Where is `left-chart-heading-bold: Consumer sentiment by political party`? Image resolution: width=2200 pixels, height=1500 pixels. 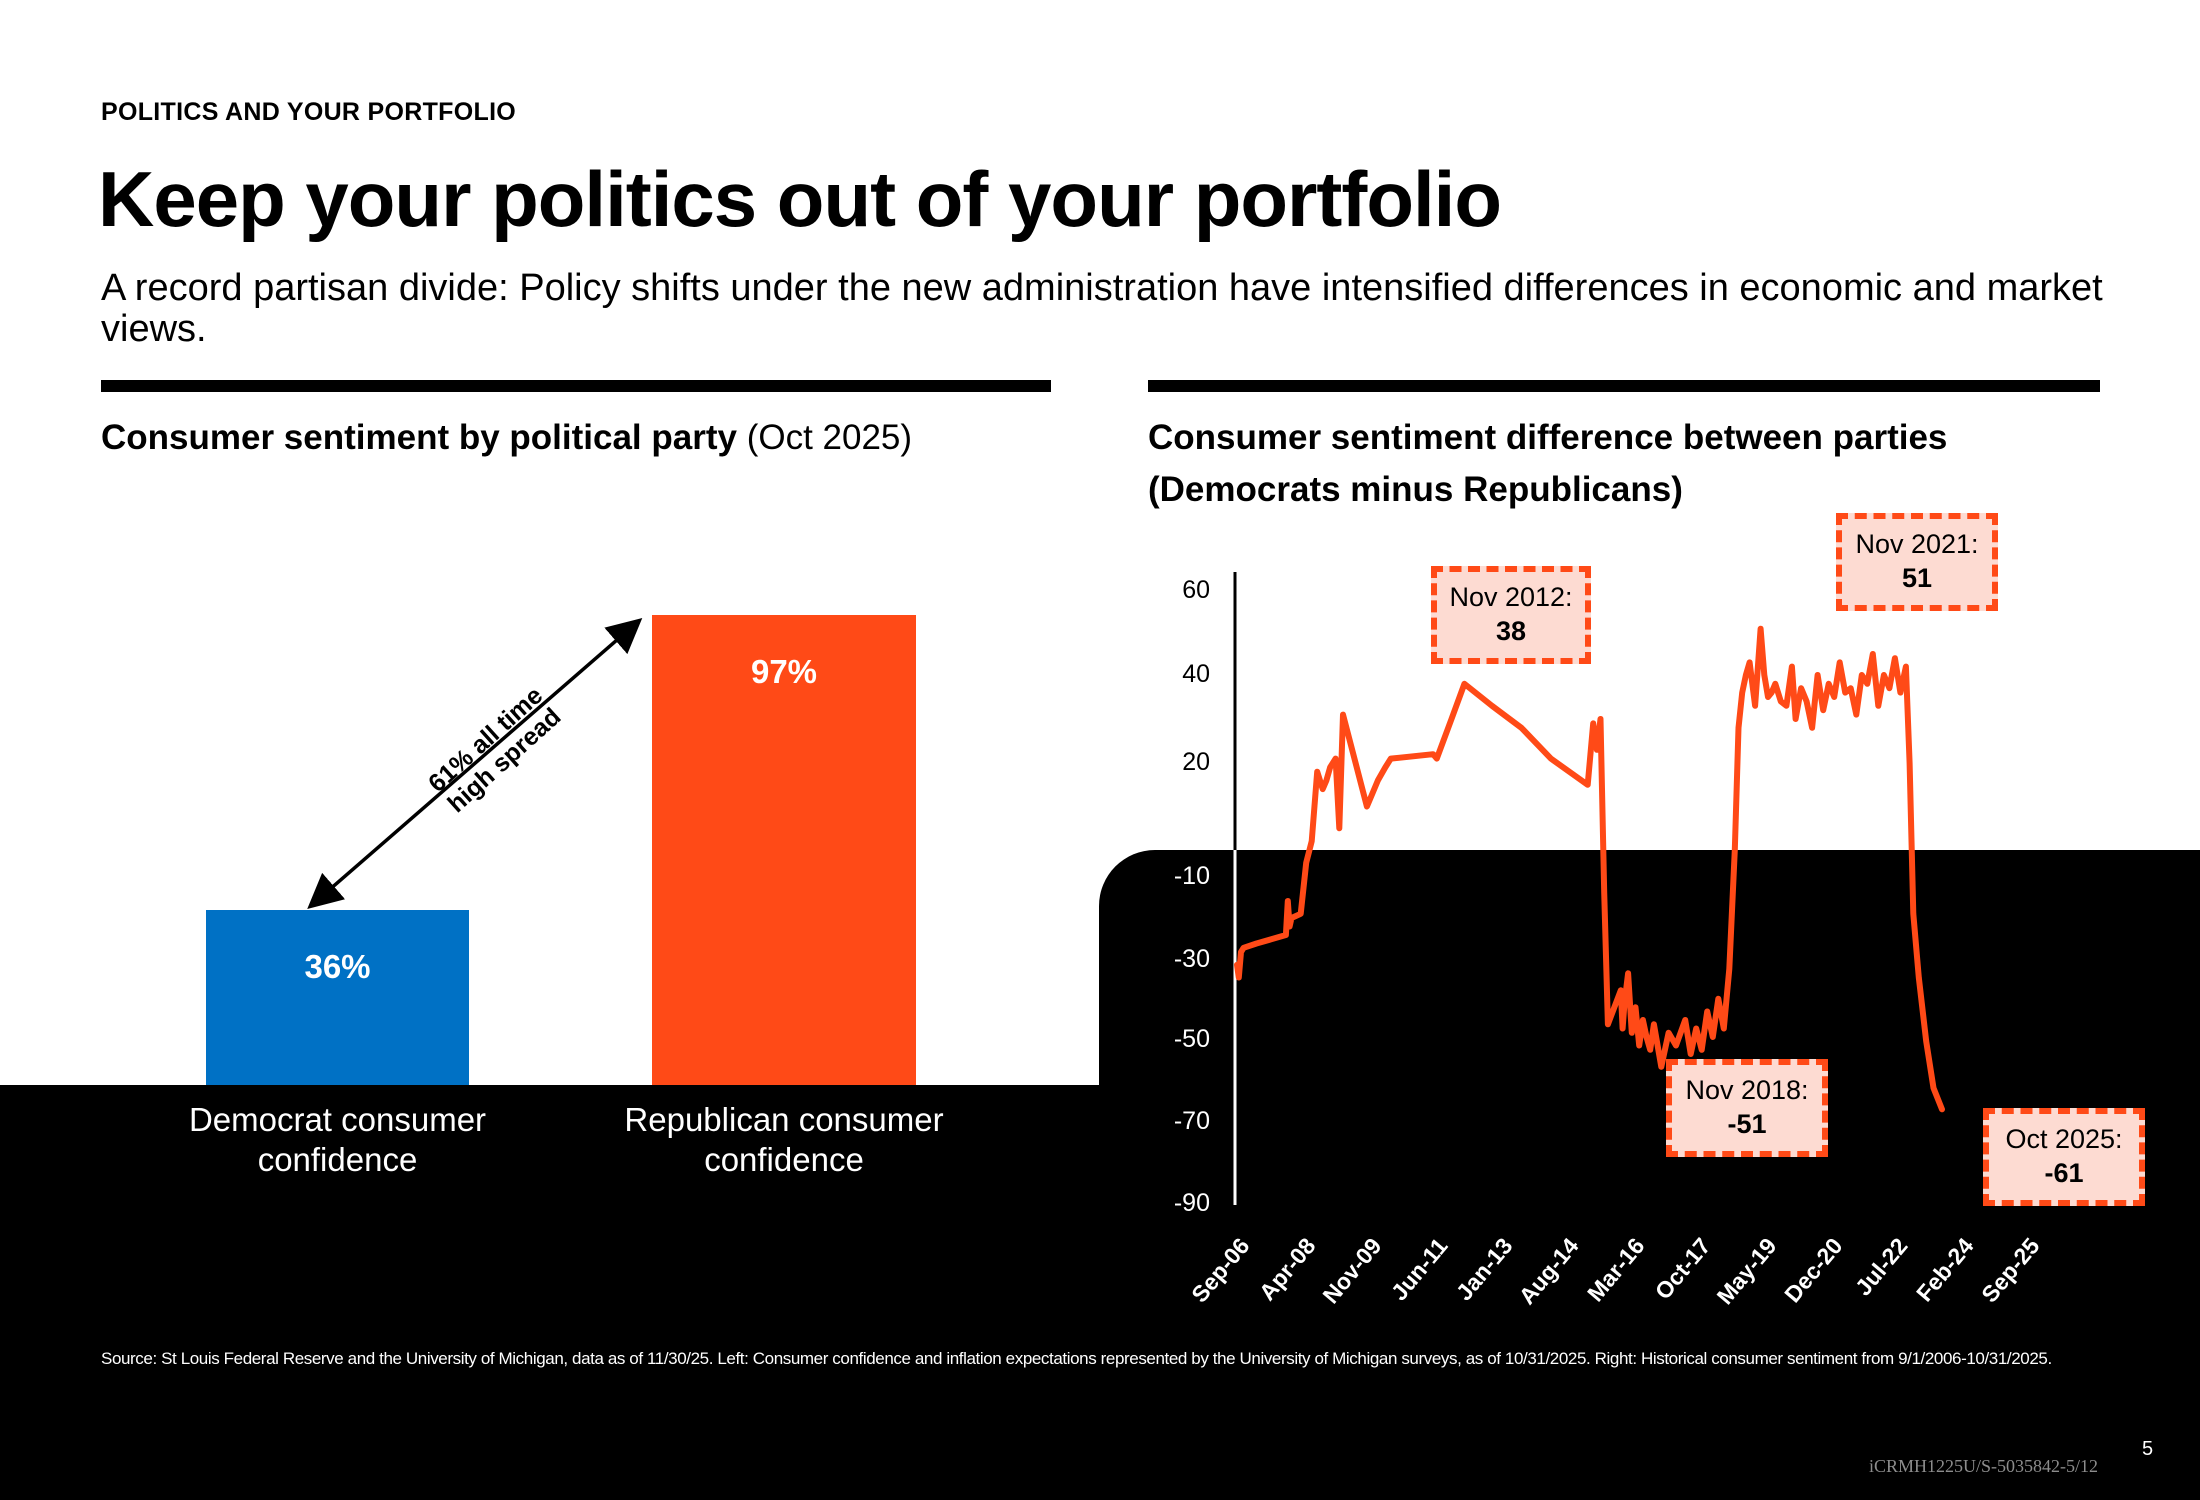
left-chart-heading-bold: Consumer sentiment by political party is located at coordinates (419, 437).